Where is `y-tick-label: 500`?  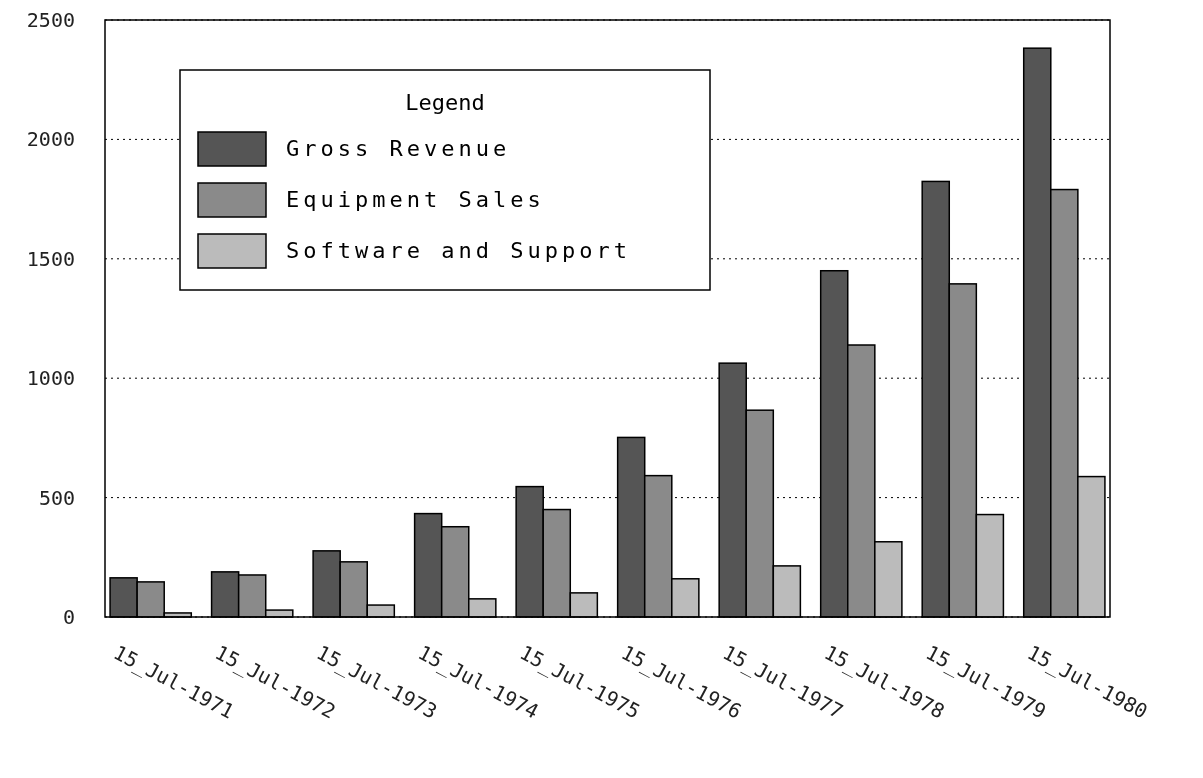
y-tick-label: 500 is located at coordinates (56, 497).